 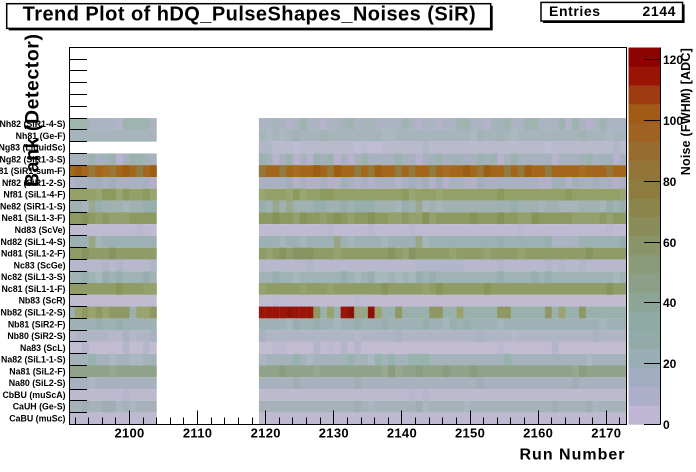 What do you see at coordinates (33, 218) in the screenshot?
I see `svg-text: Ne81 (SiL1-3-F)` at bounding box center [33, 218].